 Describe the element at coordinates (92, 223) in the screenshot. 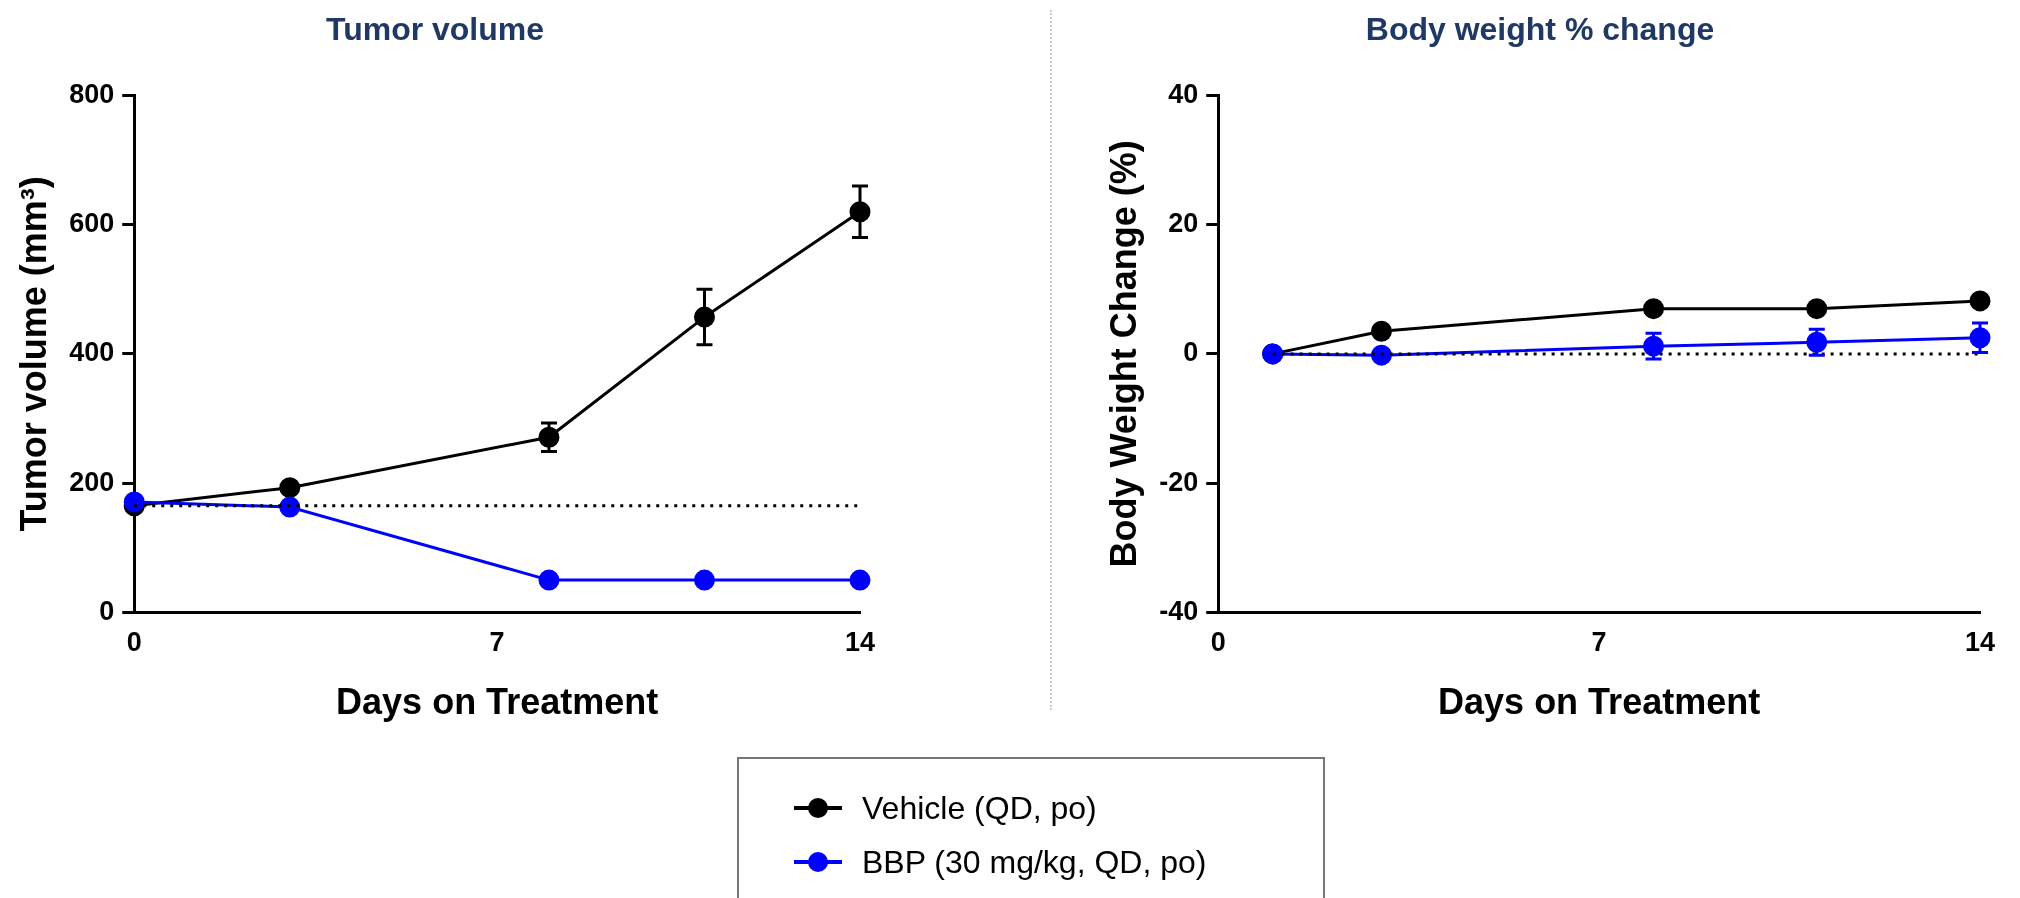

I see `y-tick-label: 600` at that location.